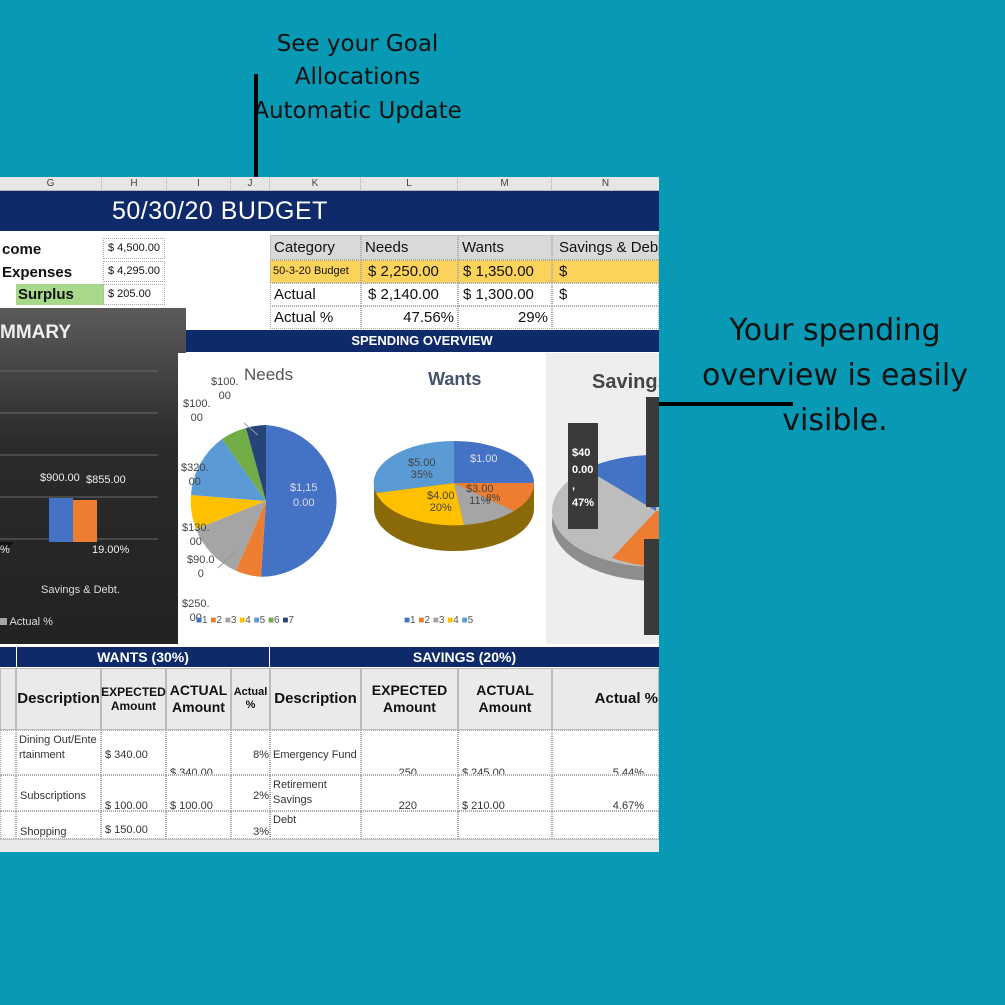  I want to click on wants-row-actual, so click(198, 825).